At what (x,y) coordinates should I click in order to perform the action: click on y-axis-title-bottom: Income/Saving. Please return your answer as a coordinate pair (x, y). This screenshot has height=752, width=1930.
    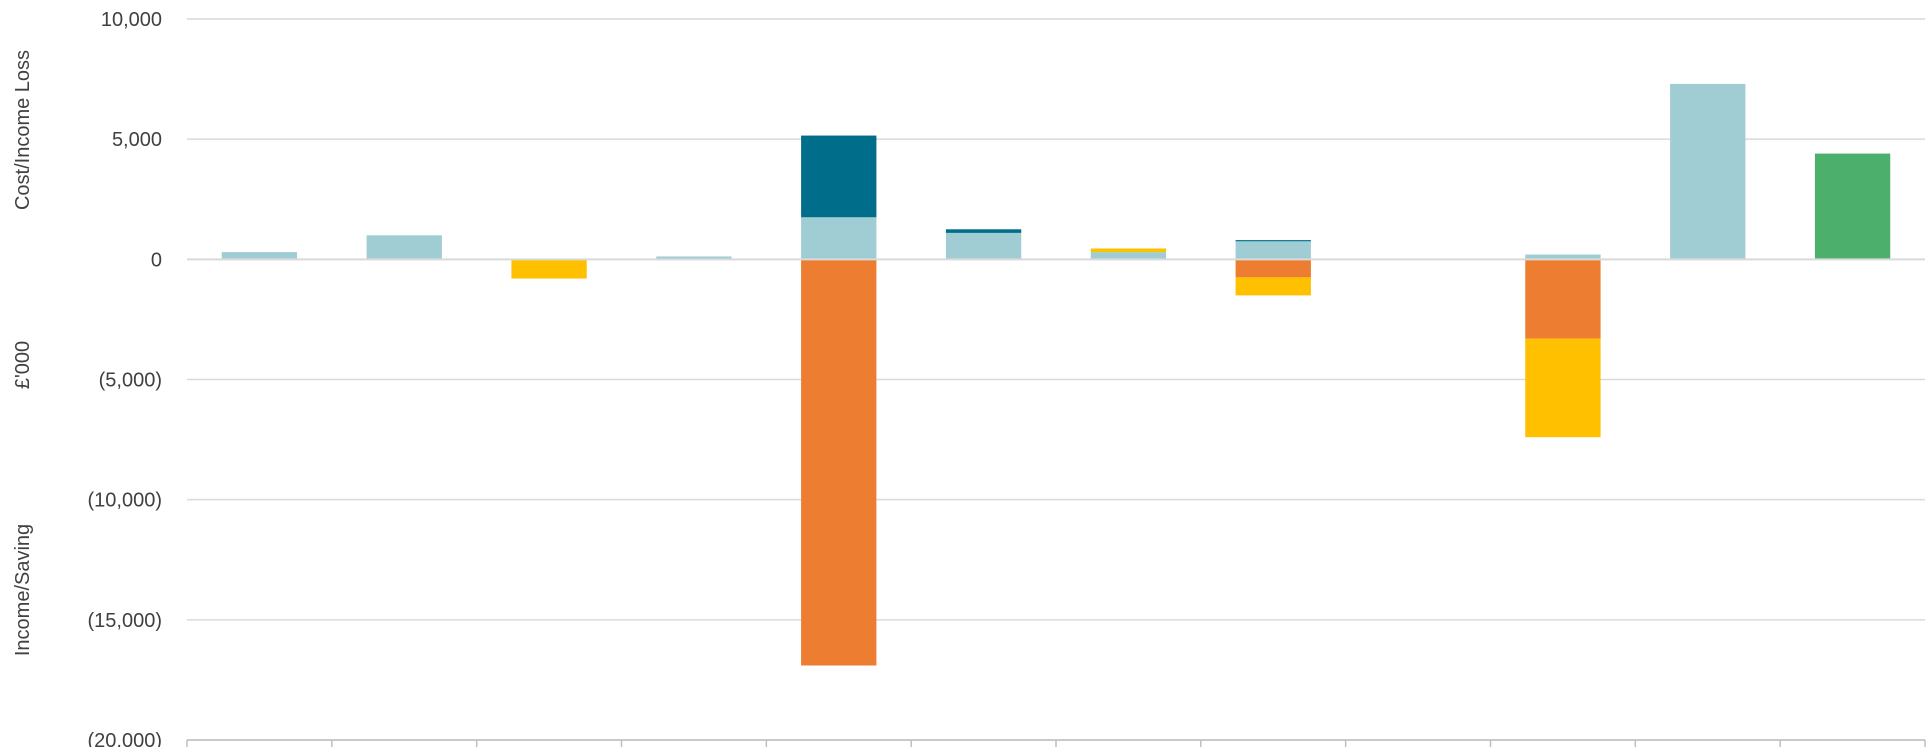
    Looking at the image, I should click on (23, 590).